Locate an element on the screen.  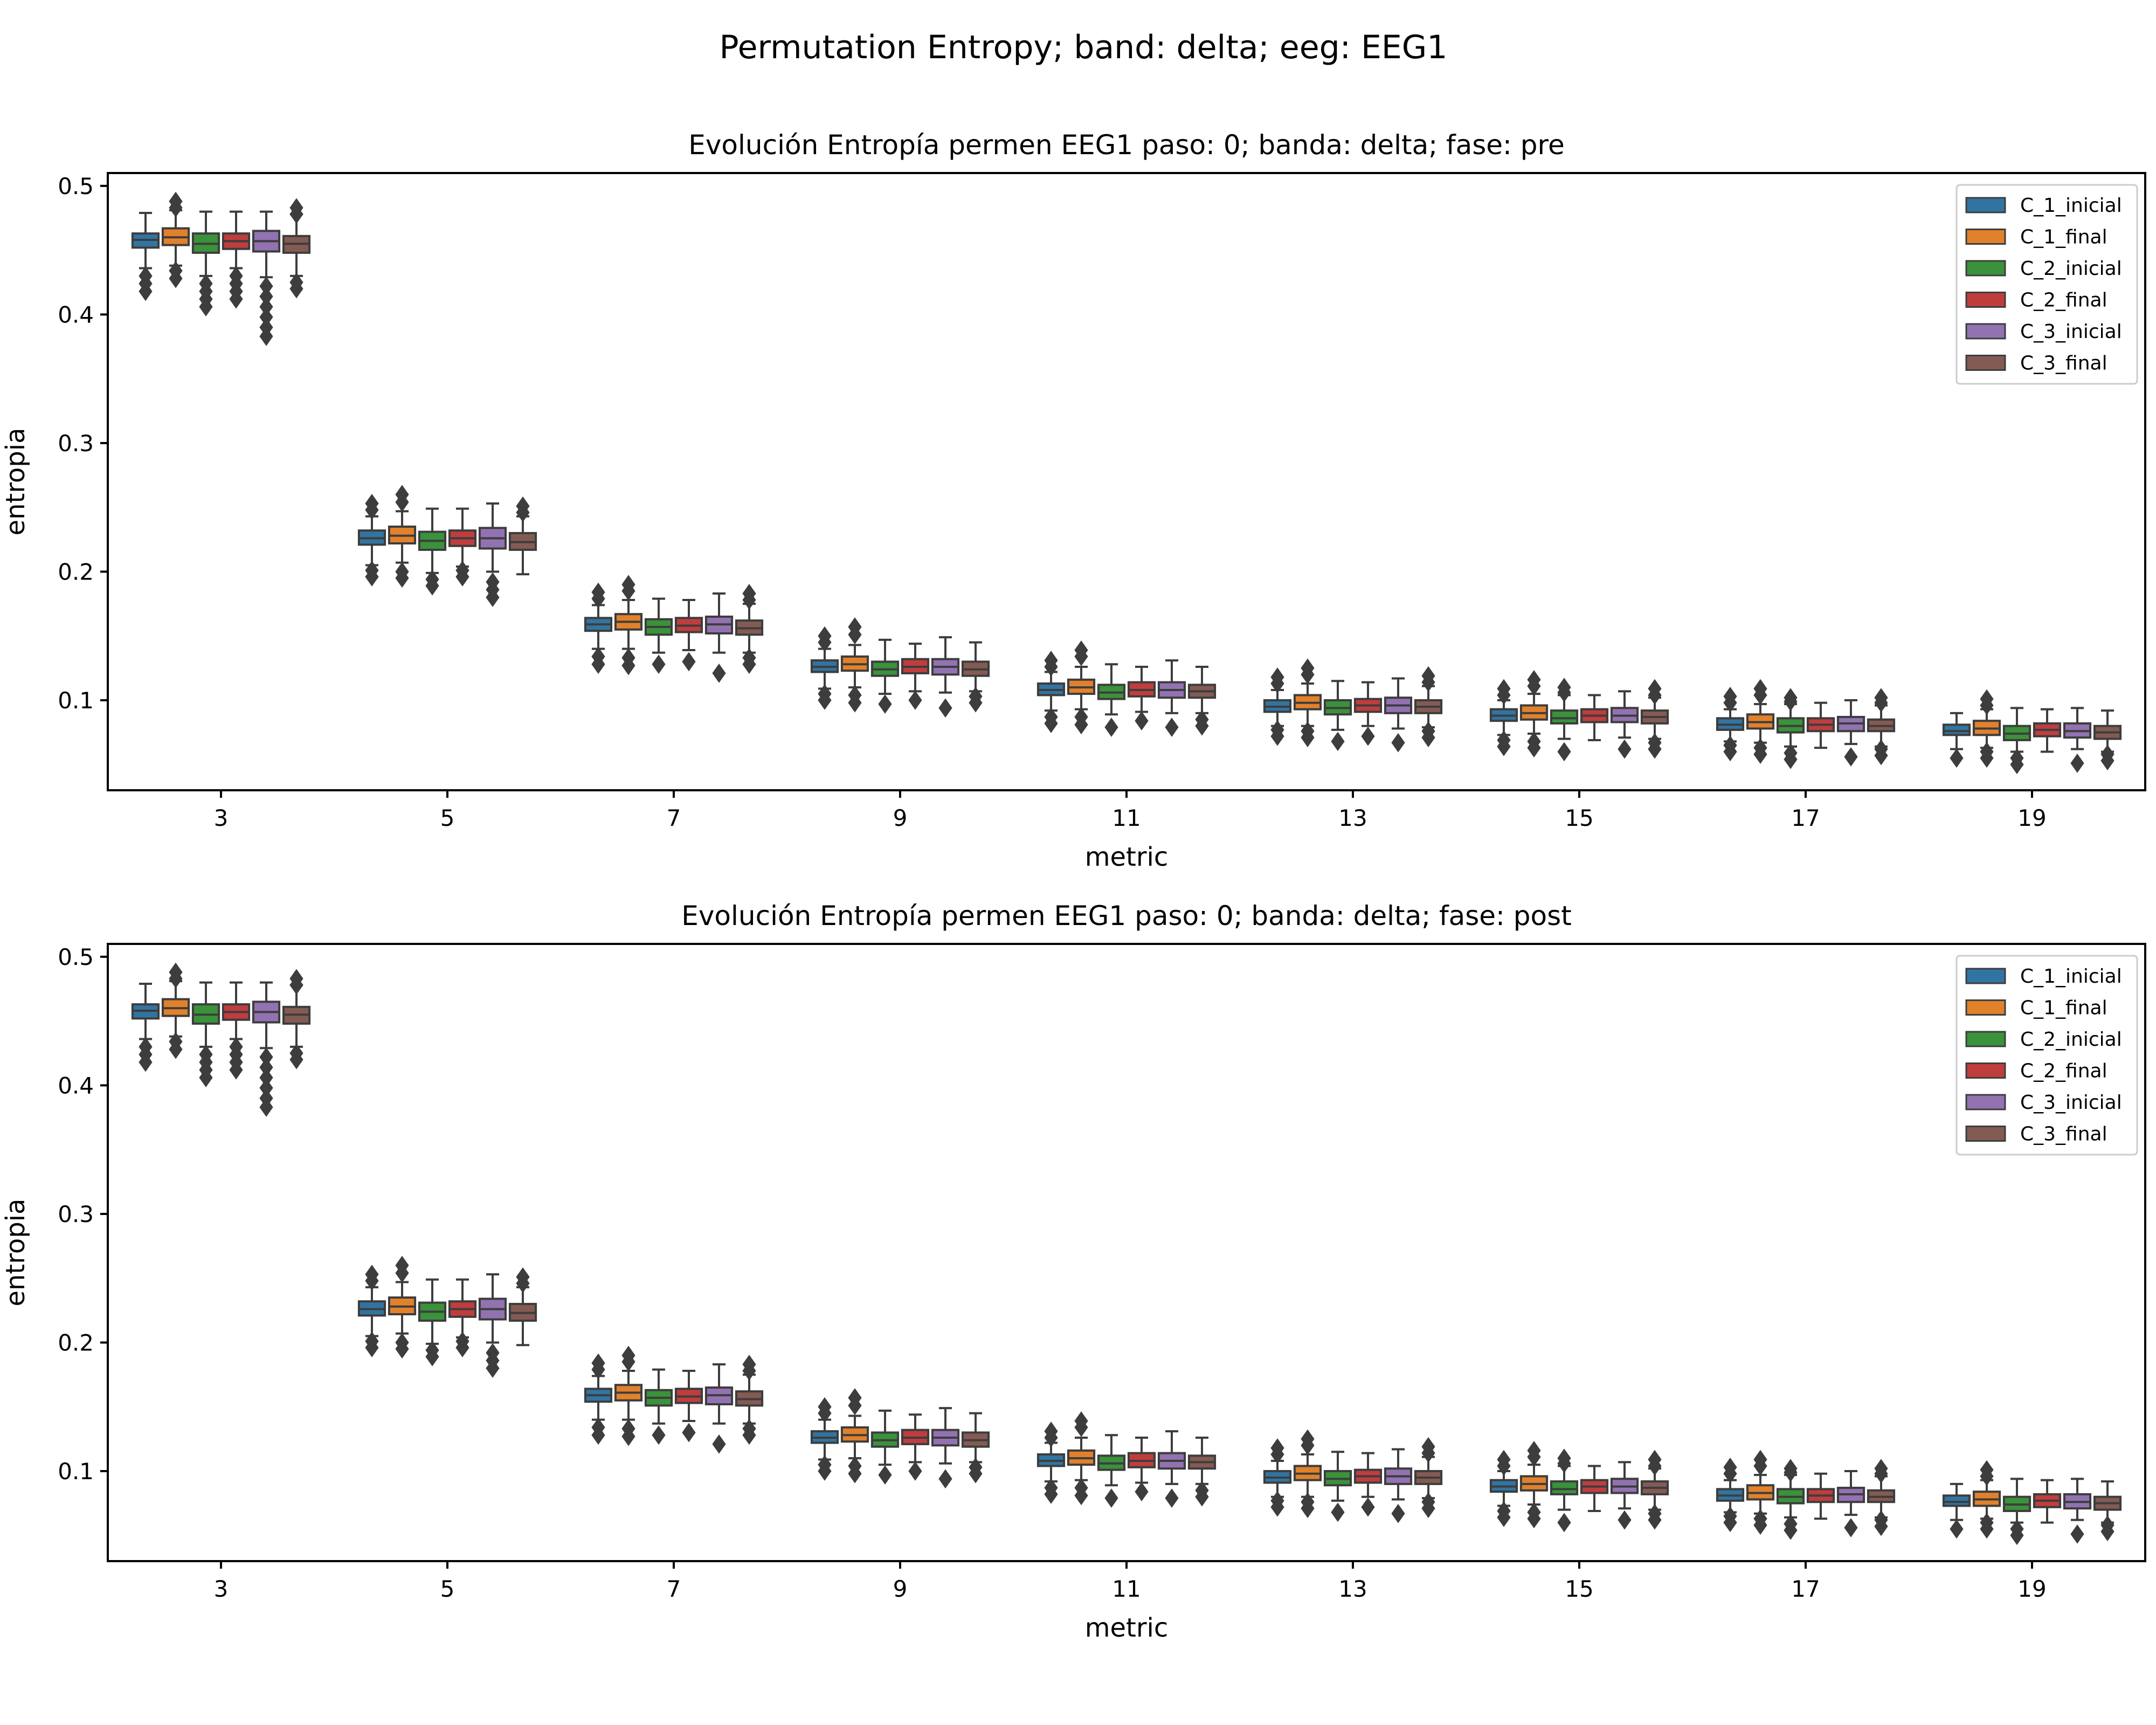
legend-label: C_1_final is located at coordinates (2063, 237).